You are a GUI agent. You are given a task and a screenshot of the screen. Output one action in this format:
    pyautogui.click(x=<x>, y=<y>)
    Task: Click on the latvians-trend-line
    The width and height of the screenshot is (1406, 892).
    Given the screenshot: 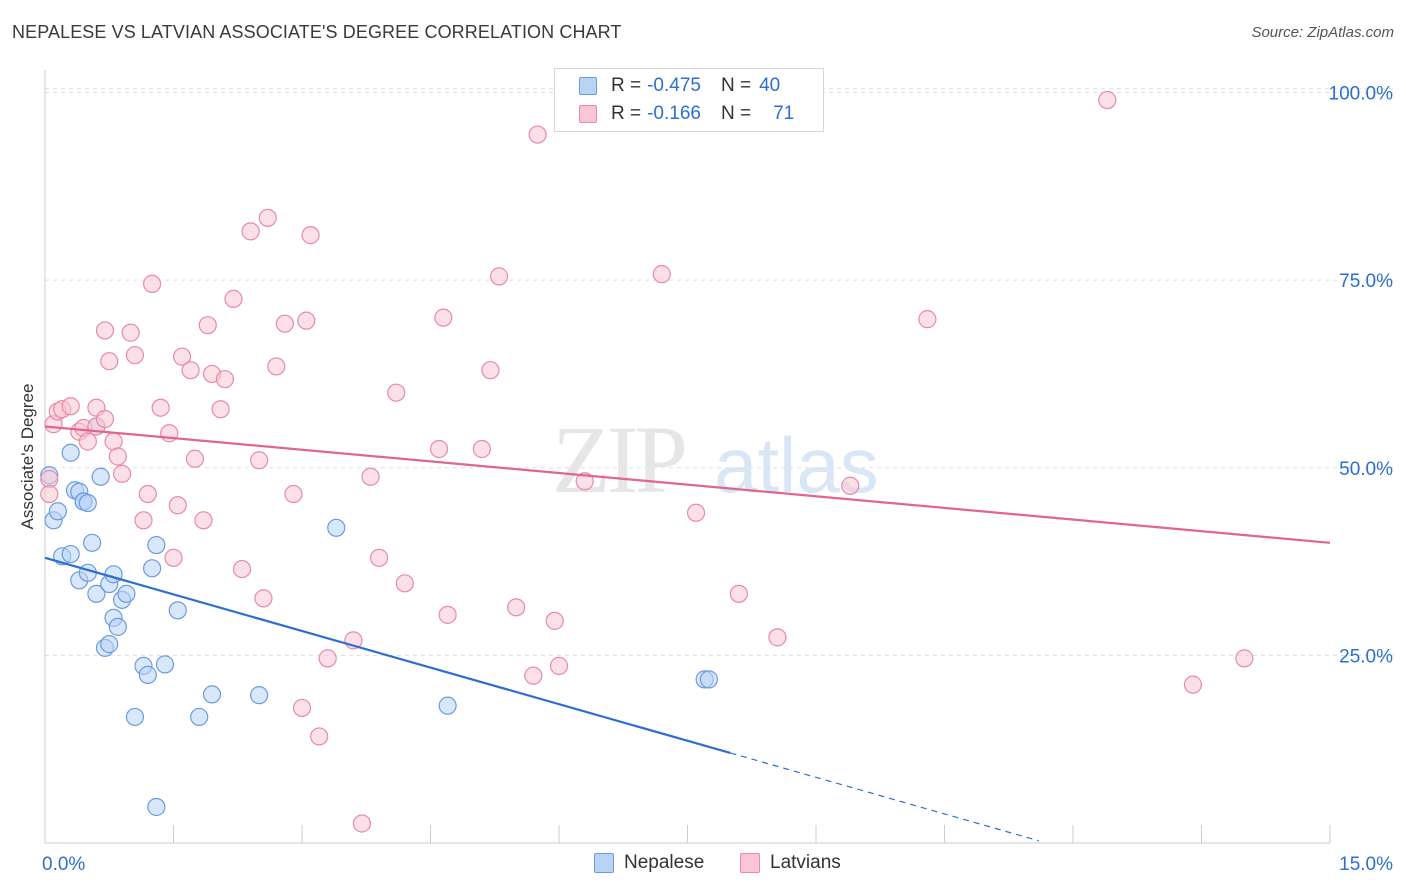 What is the action you would take?
    pyautogui.click(x=687, y=484)
    